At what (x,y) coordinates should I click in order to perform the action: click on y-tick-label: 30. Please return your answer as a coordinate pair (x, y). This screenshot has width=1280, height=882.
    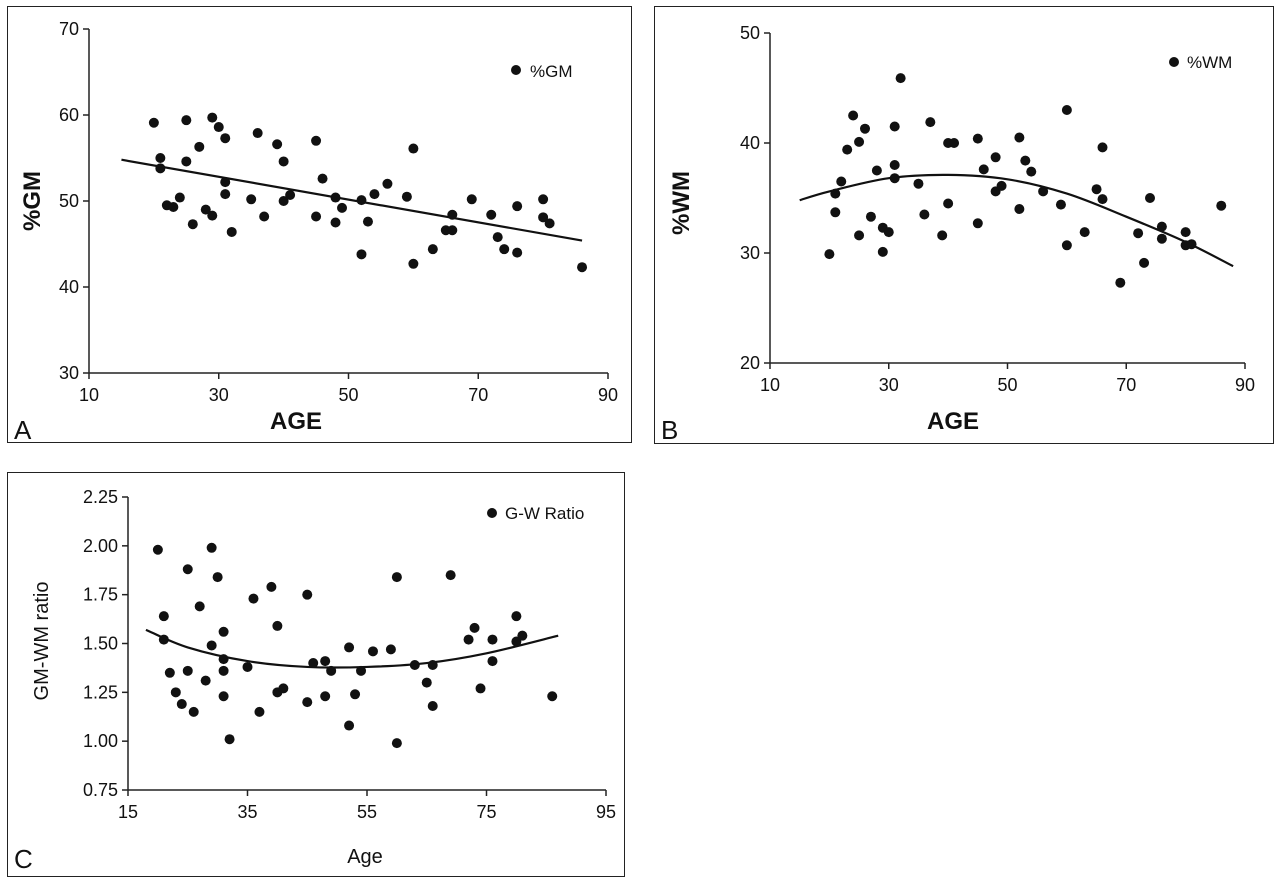
    Looking at the image, I should click on (750, 253).